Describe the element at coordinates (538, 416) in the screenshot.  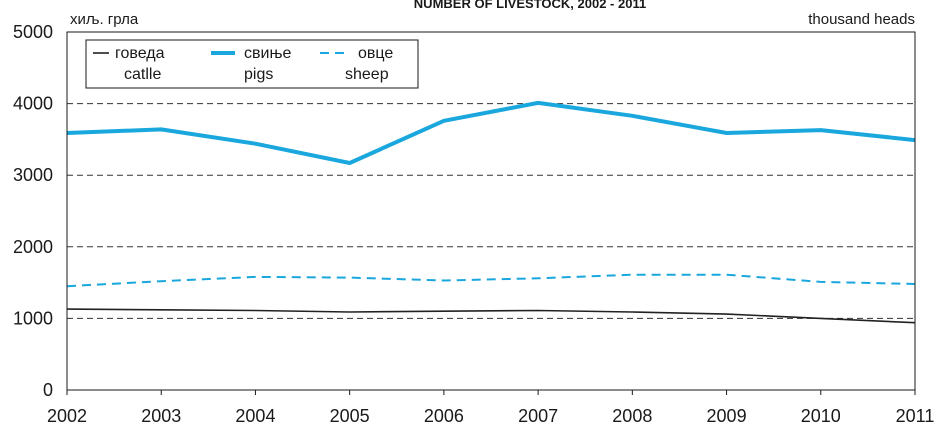
I see `x-tick-label-2007: 2007` at that location.